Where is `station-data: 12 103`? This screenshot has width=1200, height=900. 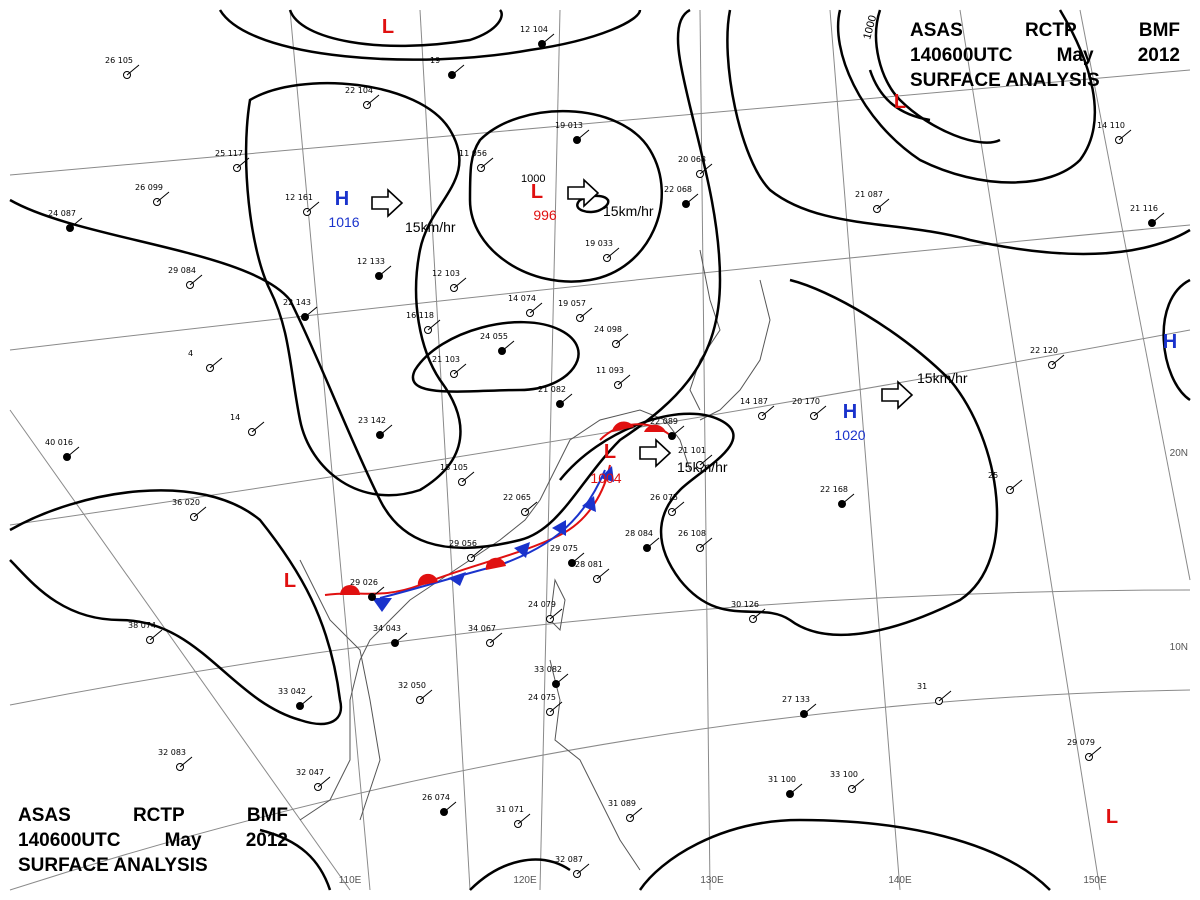 station-data: 12 103 is located at coordinates (446, 273).